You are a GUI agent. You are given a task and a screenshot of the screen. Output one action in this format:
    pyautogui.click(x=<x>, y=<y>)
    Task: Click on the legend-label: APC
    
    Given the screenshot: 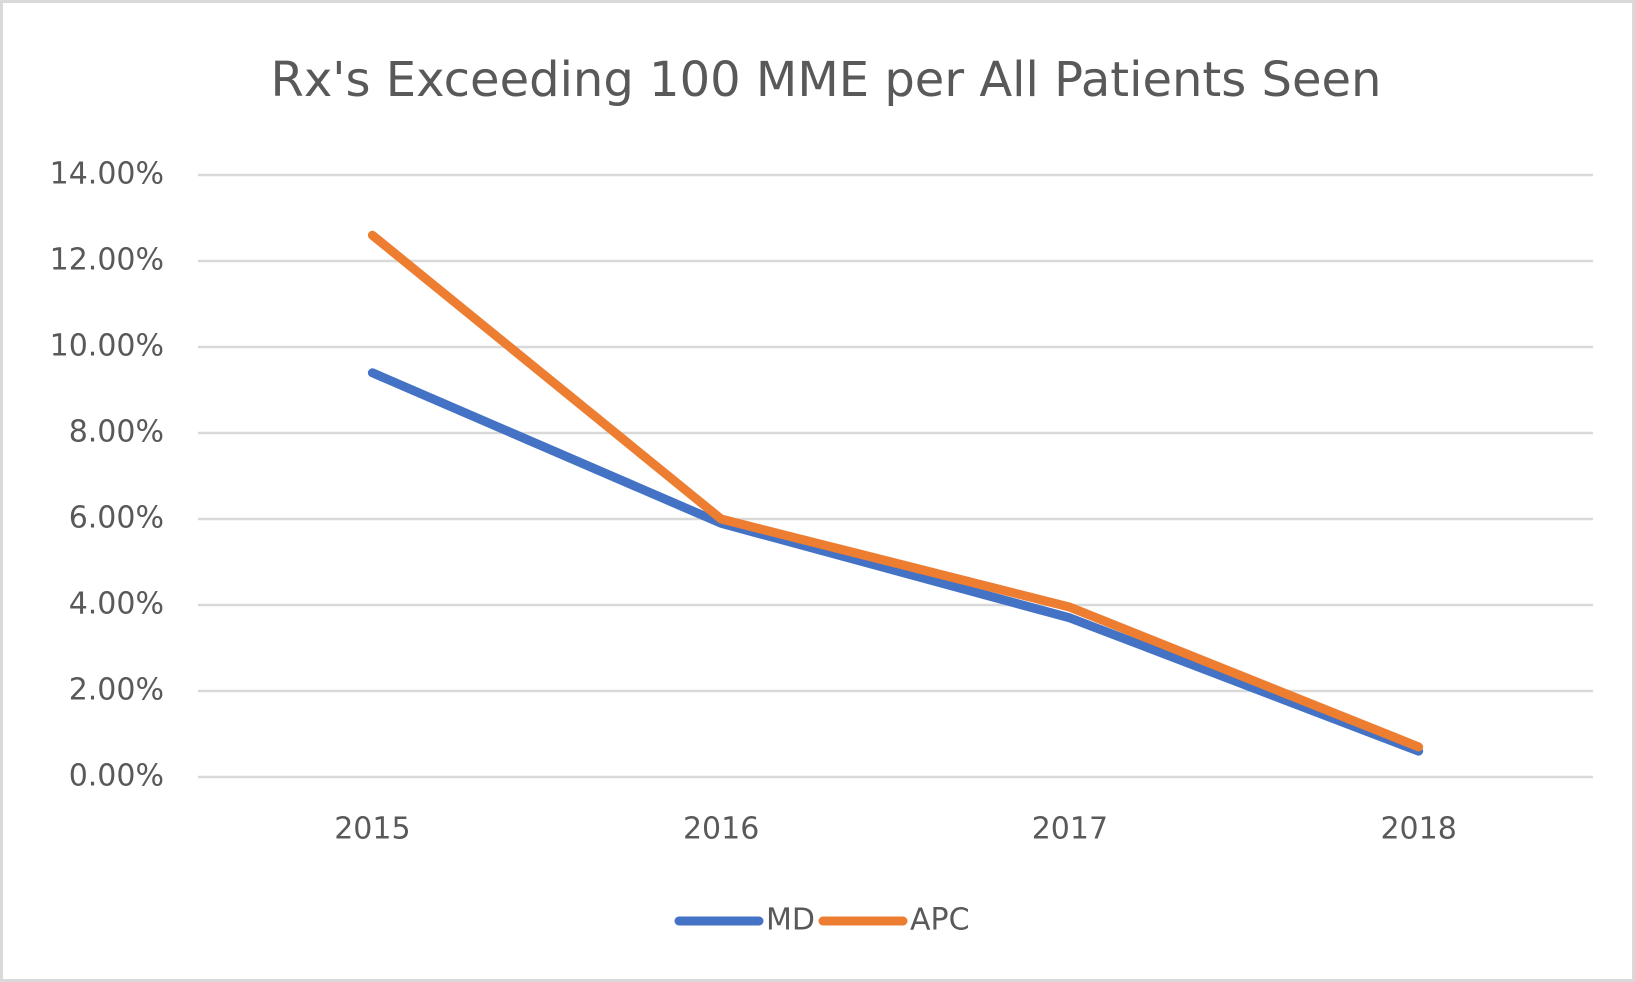 What is the action you would take?
    pyautogui.click(x=940, y=920)
    